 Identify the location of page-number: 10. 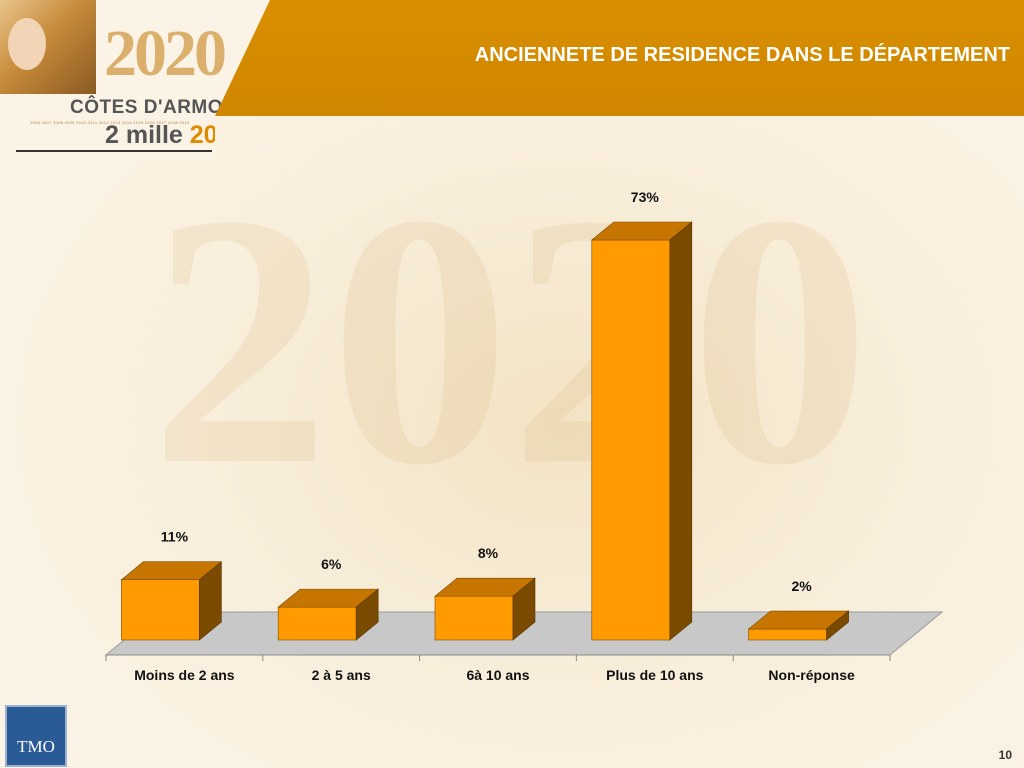
(1005, 755).